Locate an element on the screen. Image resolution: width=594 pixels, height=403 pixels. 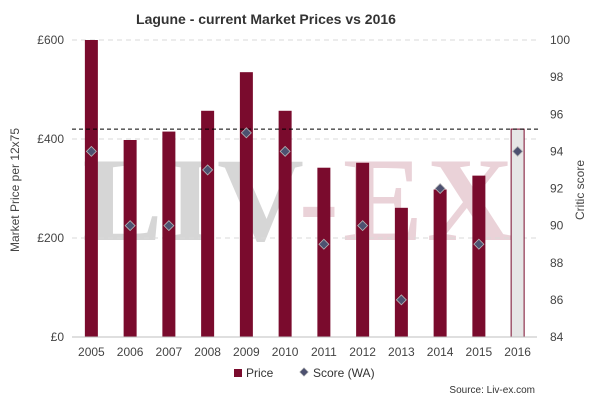
chart-title: Lagune - current Market Prices vs 2016 is located at coordinates (266, 19).